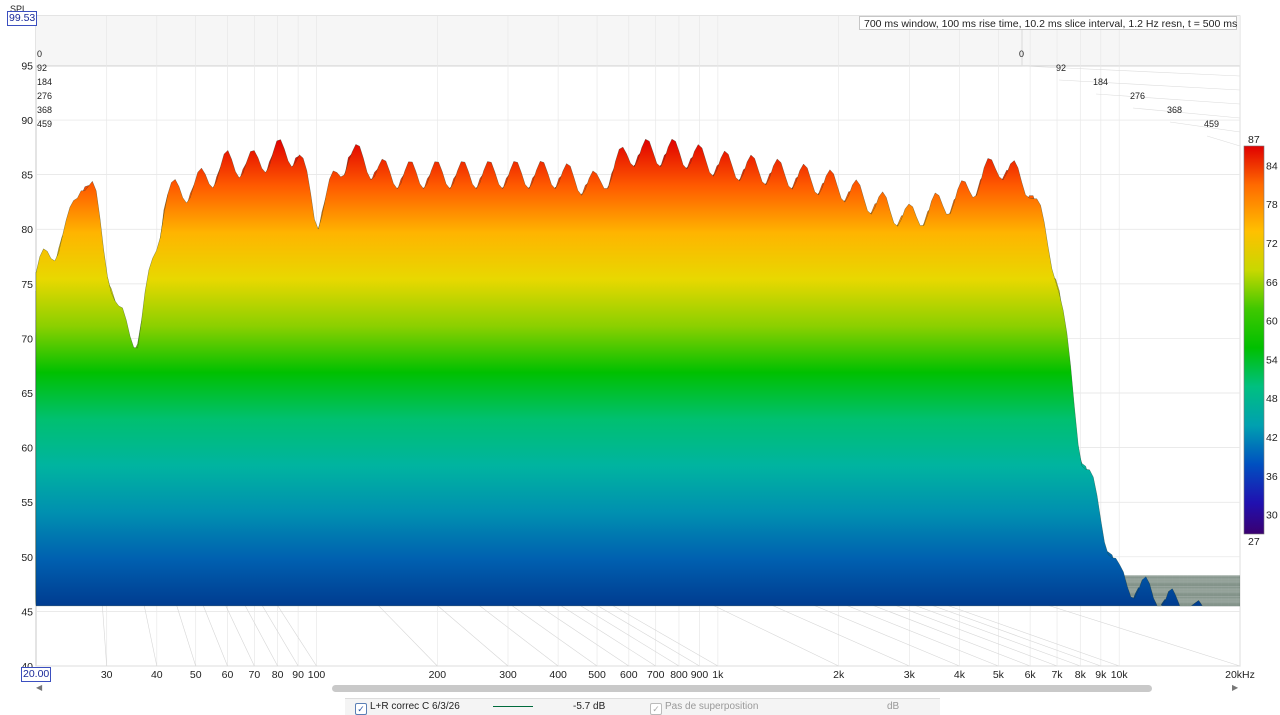  I want to click on colorbar-max-label: 87, so click(1254, 140).